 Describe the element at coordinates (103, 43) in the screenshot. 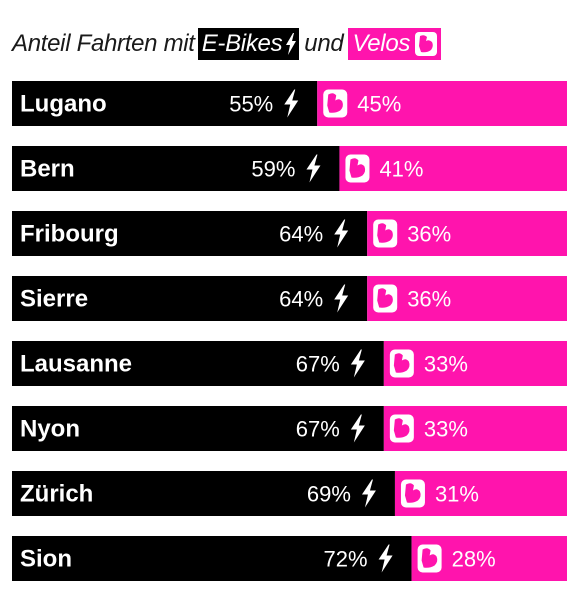

I see `title-text-1: Anteil Fahrten mit` at that location.